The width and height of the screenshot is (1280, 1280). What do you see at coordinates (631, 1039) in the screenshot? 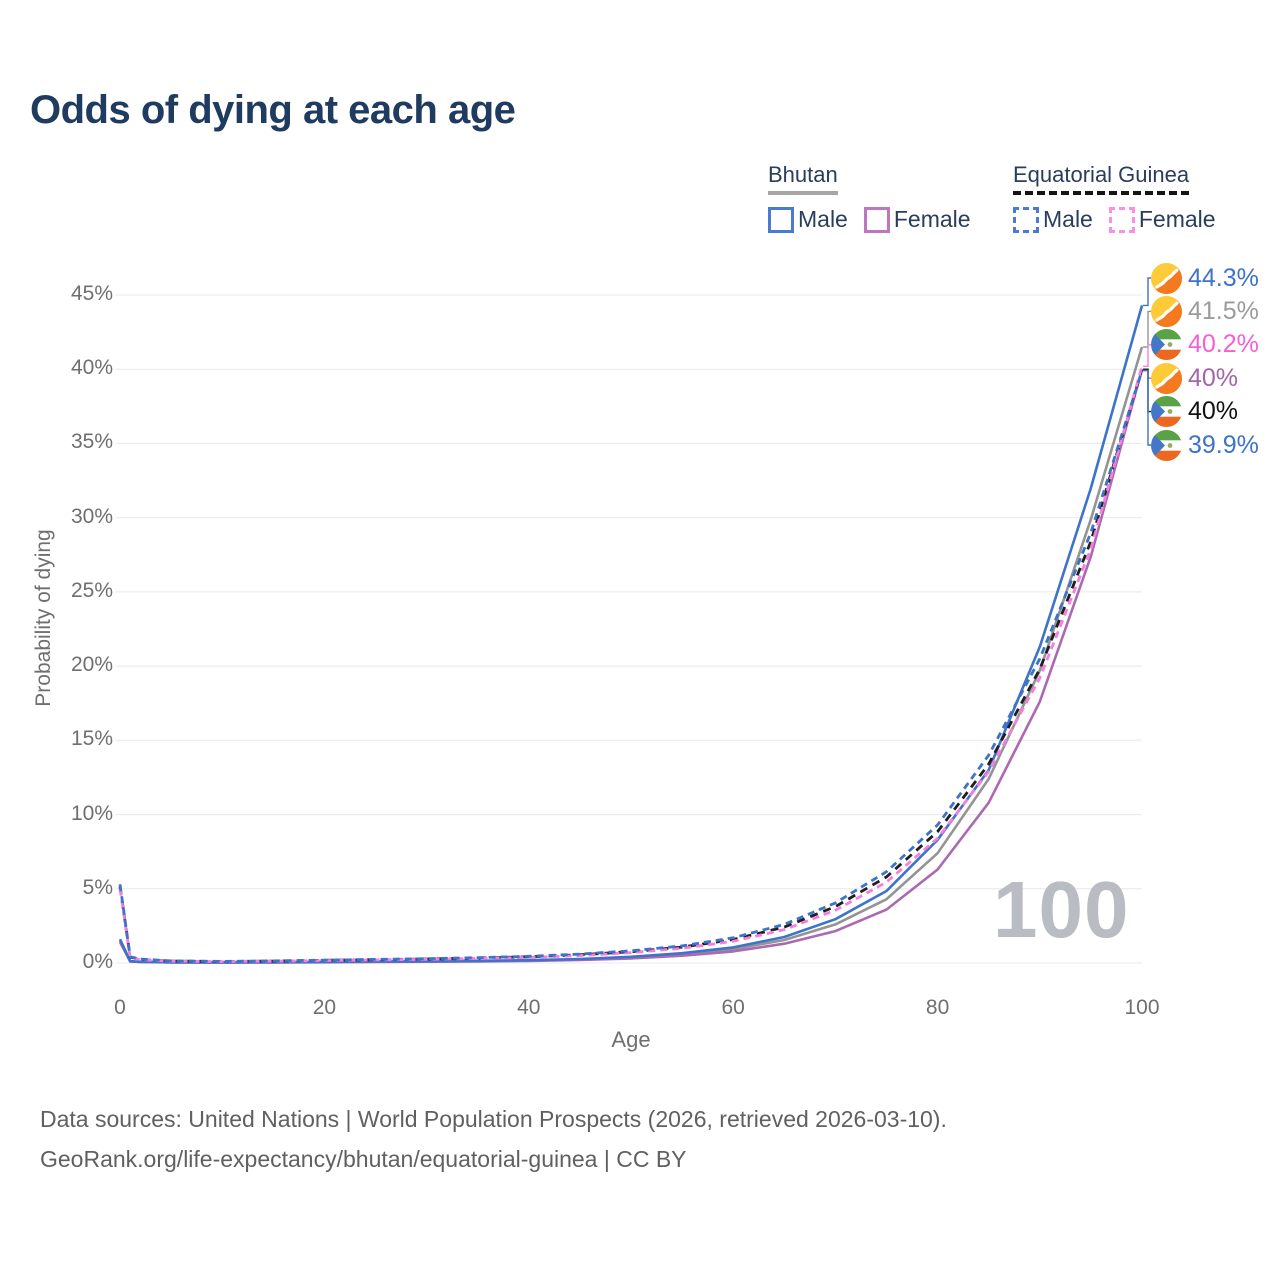
I see `x-axis-title: Age` at bounding box center [631, 1039].